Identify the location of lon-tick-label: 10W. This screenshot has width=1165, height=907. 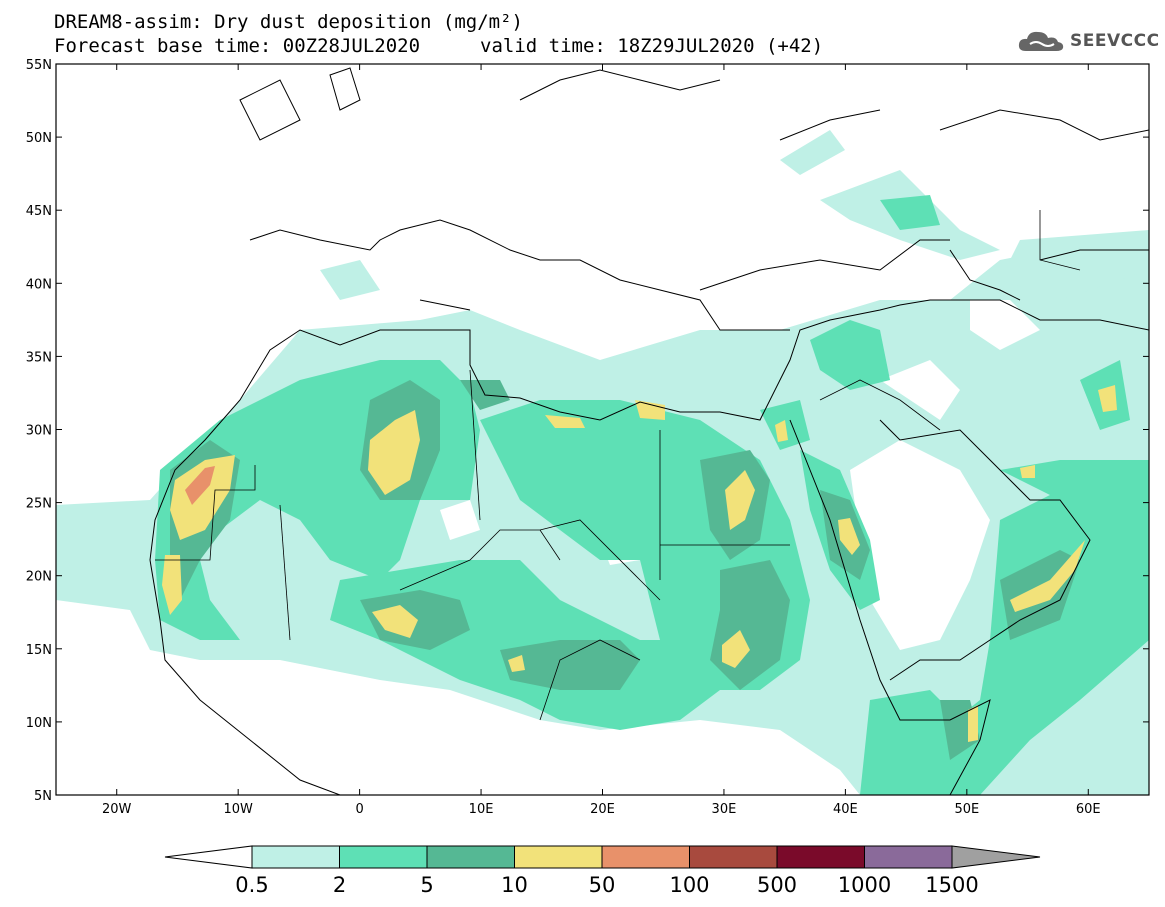
(238, 809).